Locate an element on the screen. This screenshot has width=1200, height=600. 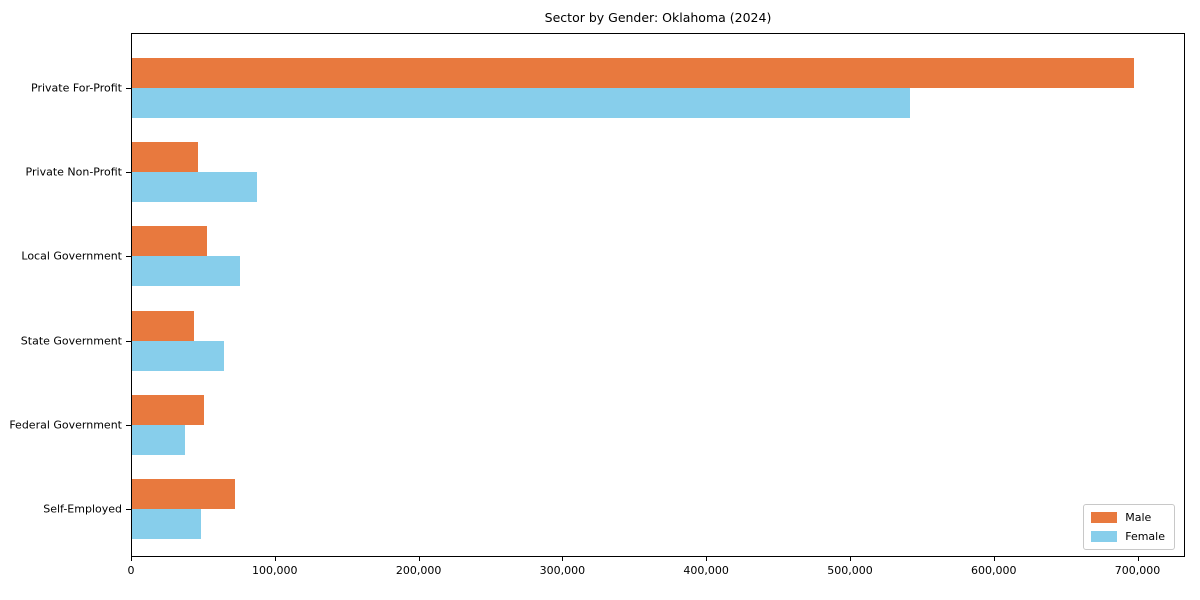
category-row: Private For-Profit is located at coordinates (607, 88).